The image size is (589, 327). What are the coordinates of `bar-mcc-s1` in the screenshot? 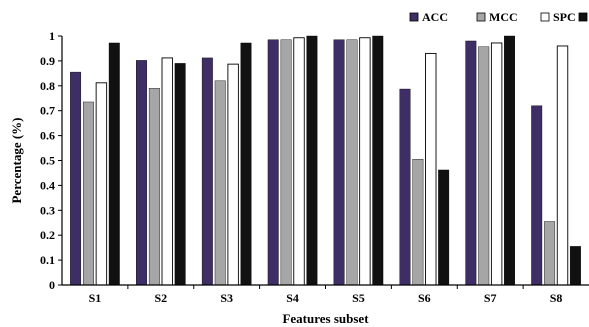 It's located at (88, 193).